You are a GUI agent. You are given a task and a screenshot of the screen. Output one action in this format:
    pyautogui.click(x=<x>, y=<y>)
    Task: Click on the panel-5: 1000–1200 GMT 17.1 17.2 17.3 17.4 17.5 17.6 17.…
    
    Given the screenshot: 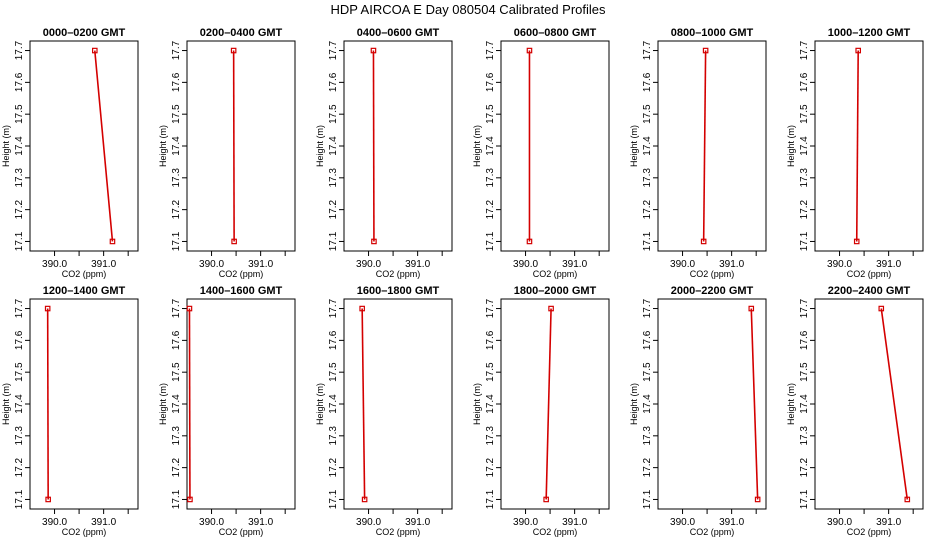 What is the action you would take?
    pyautogui.click(x=855, y=153)
    